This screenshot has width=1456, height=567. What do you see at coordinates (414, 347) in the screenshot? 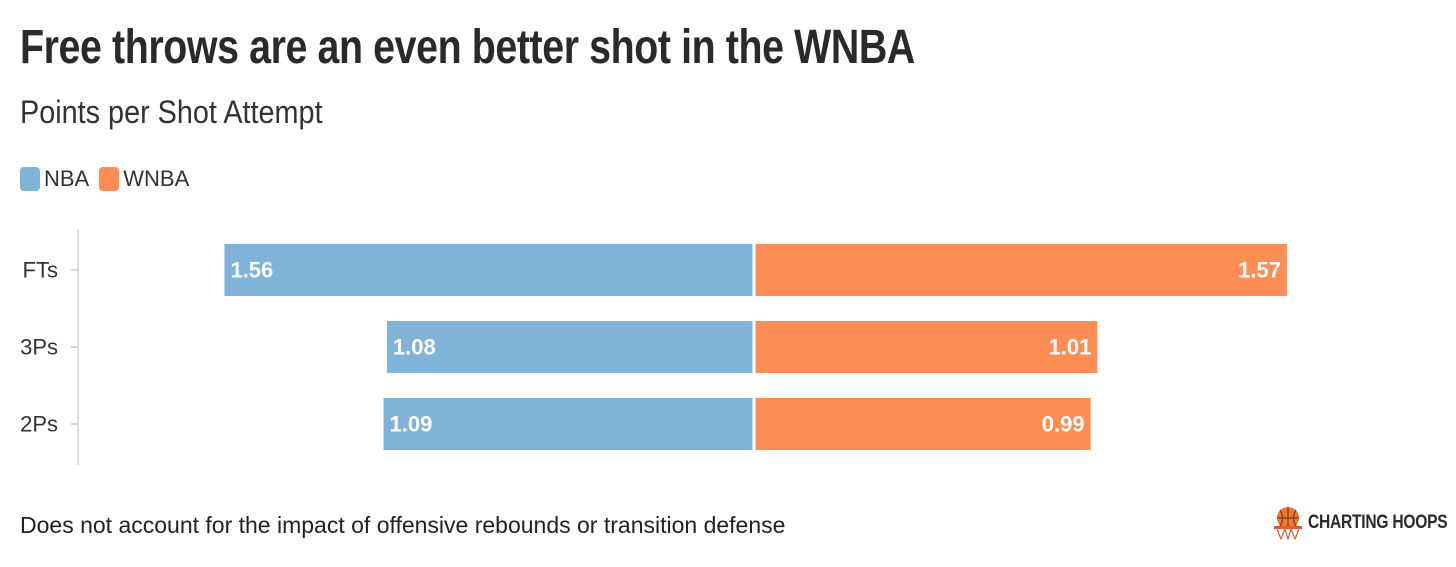
I see `data-label-nba: 1.08` at bounding box center [414, 347].